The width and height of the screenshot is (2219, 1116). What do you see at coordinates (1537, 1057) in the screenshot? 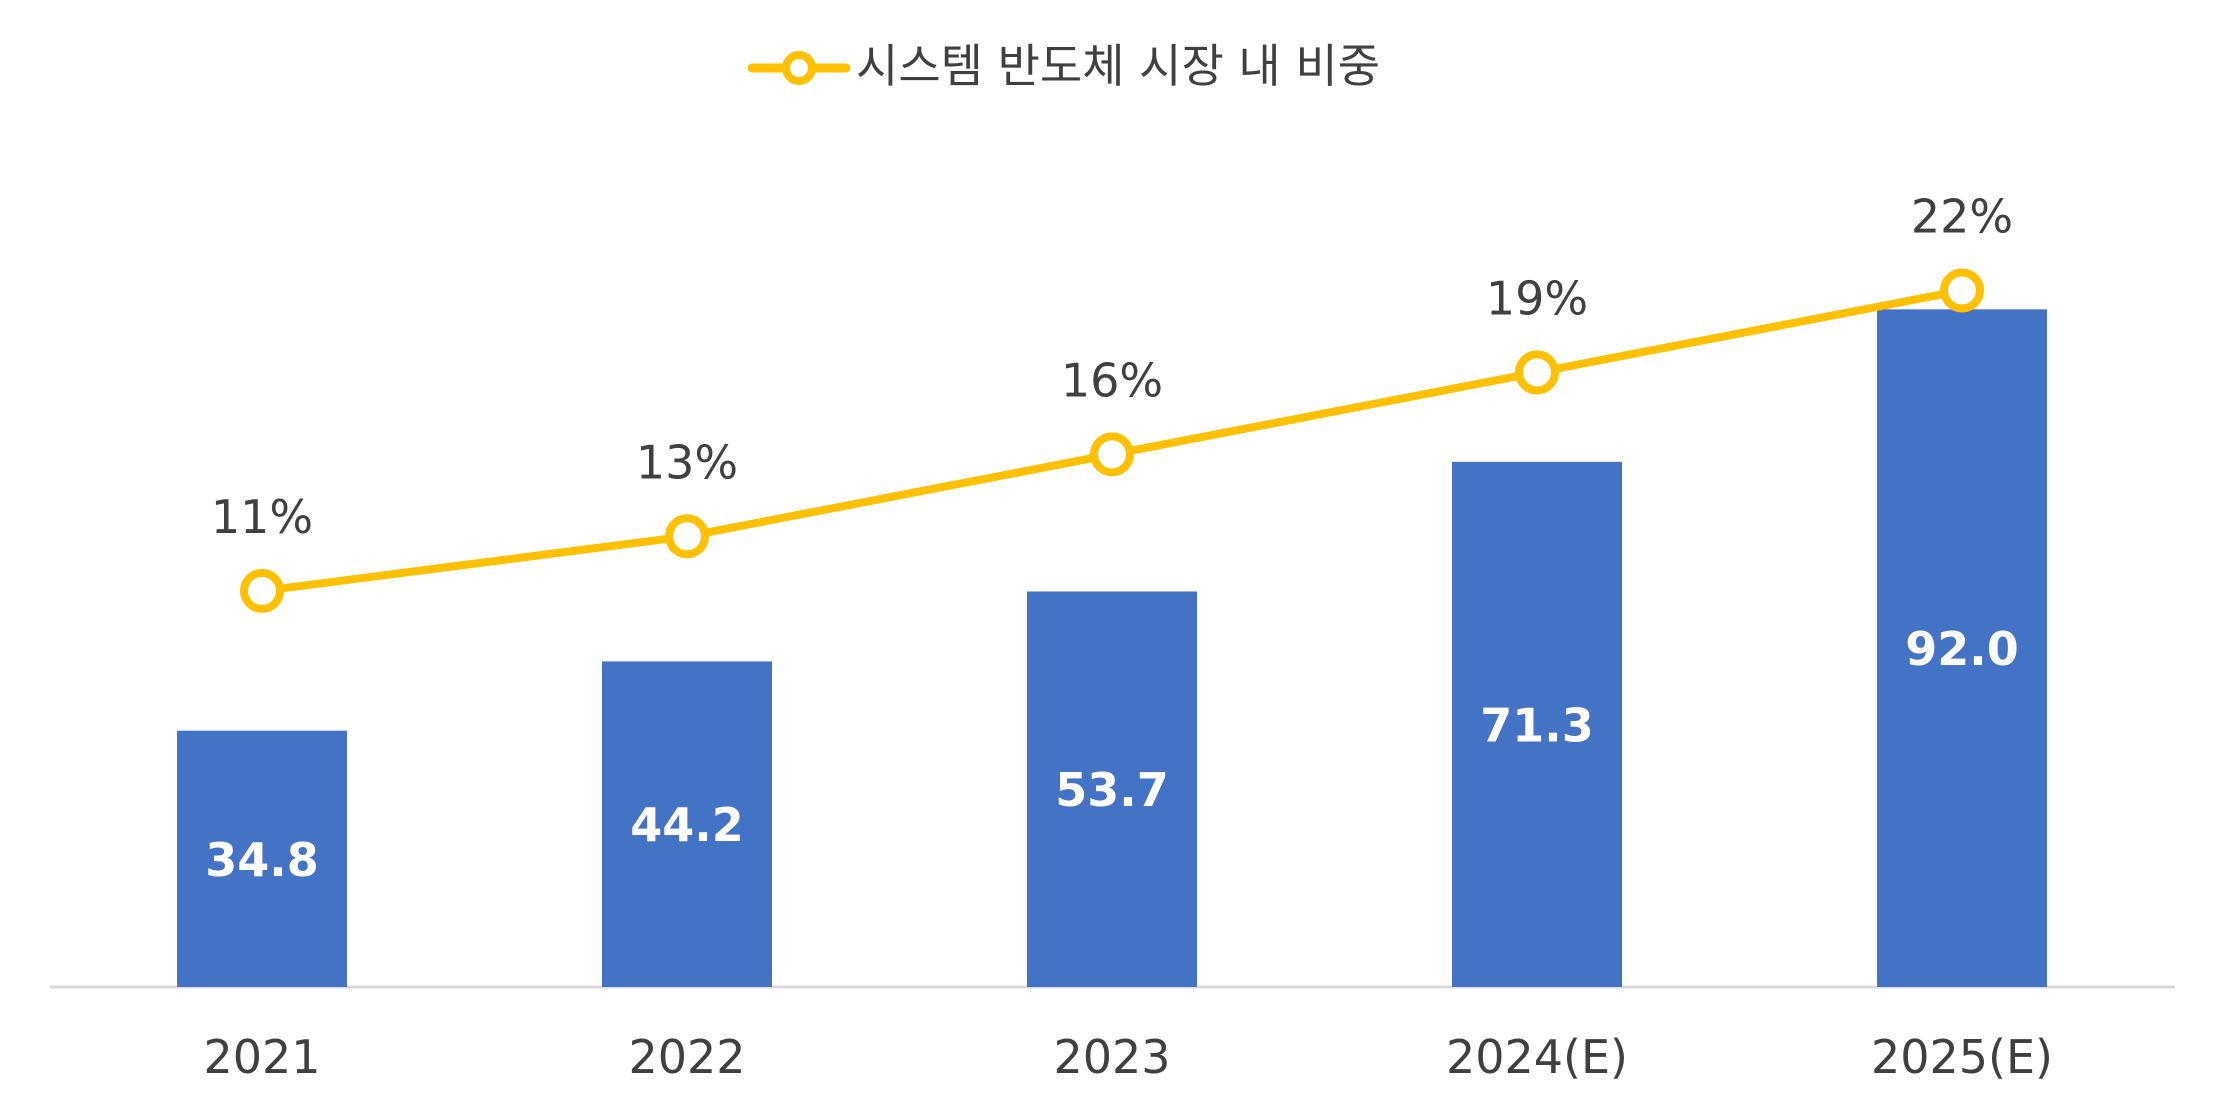
I see `x-tick-label: 2024(E)` at bounding box center [1537, 1057].